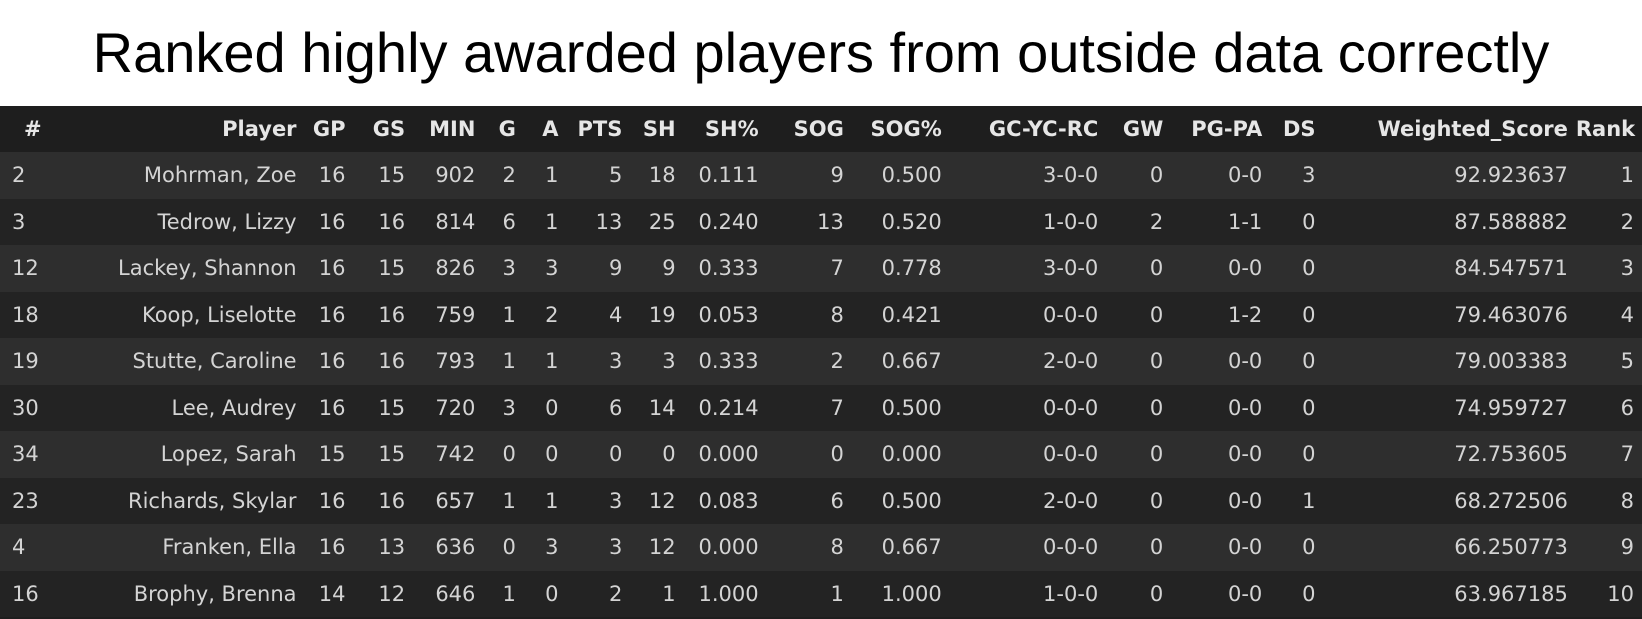 This screenshot has height=619, width=1642. What do you see at coordinates (448, 547) in the screenshot?
I see `table-cell: 636` at bounding box center [448, 547].